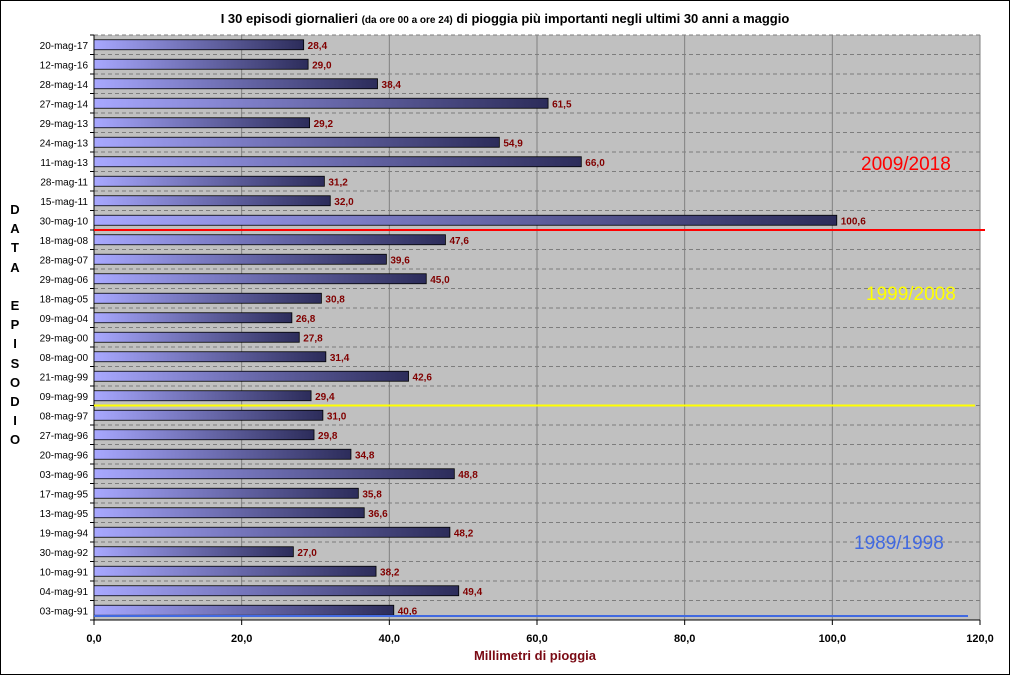 The image size is (1010, 675). Describe the element at coordinates (64, 319) in the screenshot. I see `category-label: 09-mag-04` at that location.